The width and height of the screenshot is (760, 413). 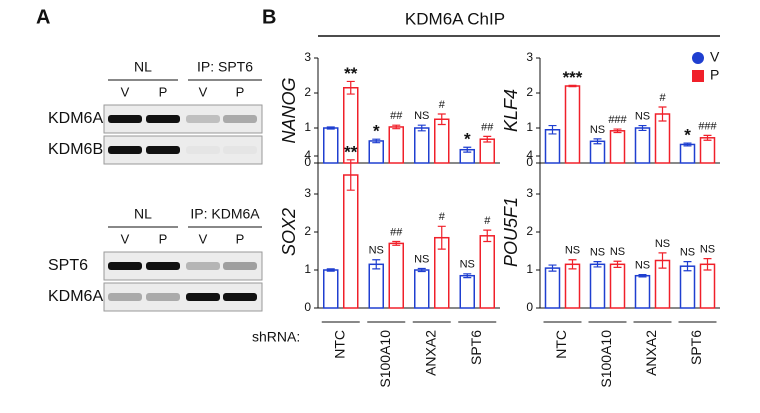 What do you see at coordinates (75, 149) in the screenshot?
I see `row-label: KDM6B` at bounding box center [75, 149].